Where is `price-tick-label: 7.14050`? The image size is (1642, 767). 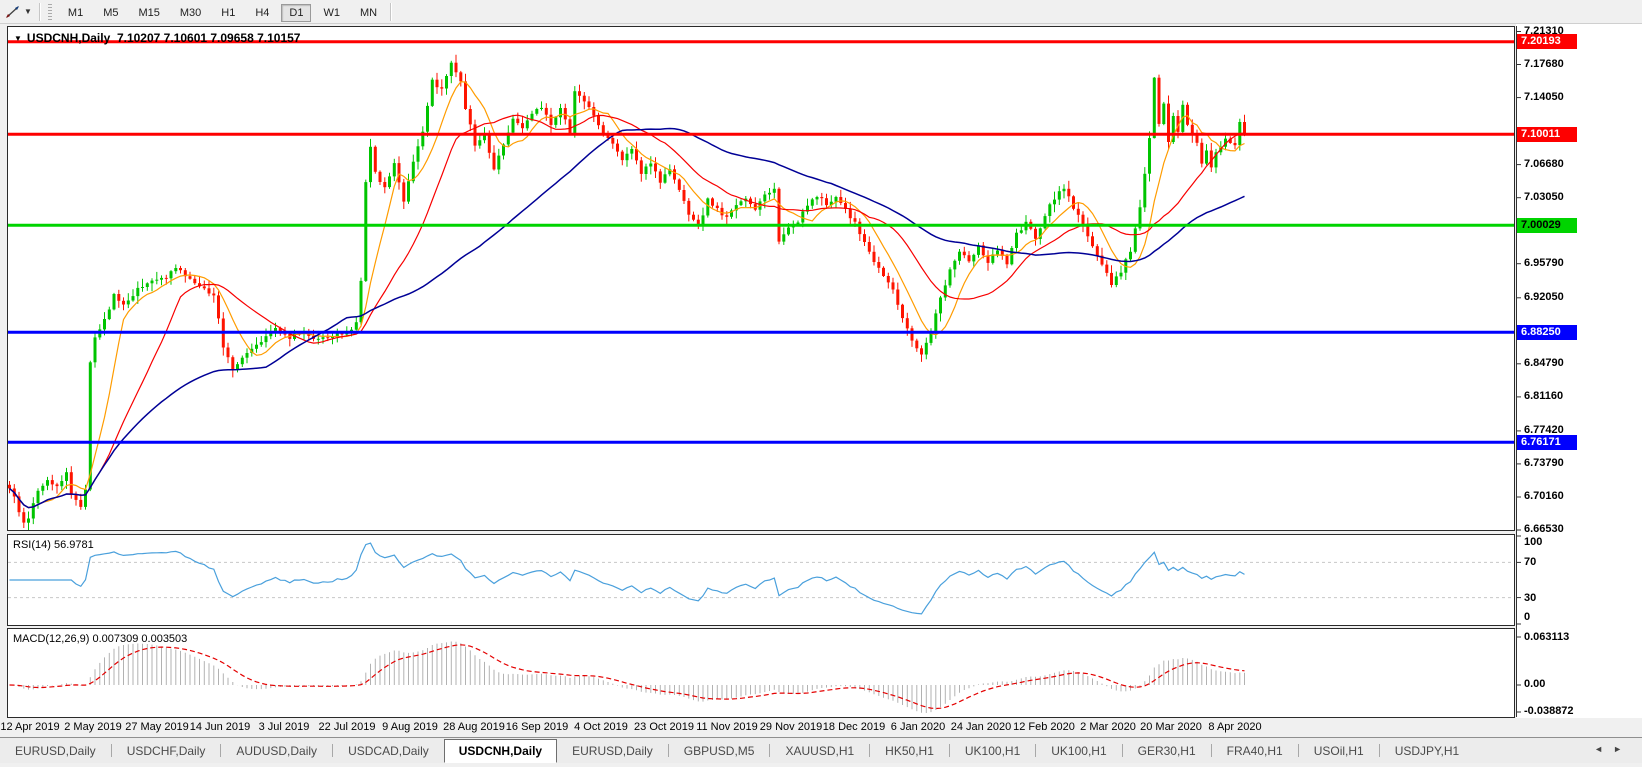 price-tick-label: 7.14050 is located at coordinates (1544, 97).